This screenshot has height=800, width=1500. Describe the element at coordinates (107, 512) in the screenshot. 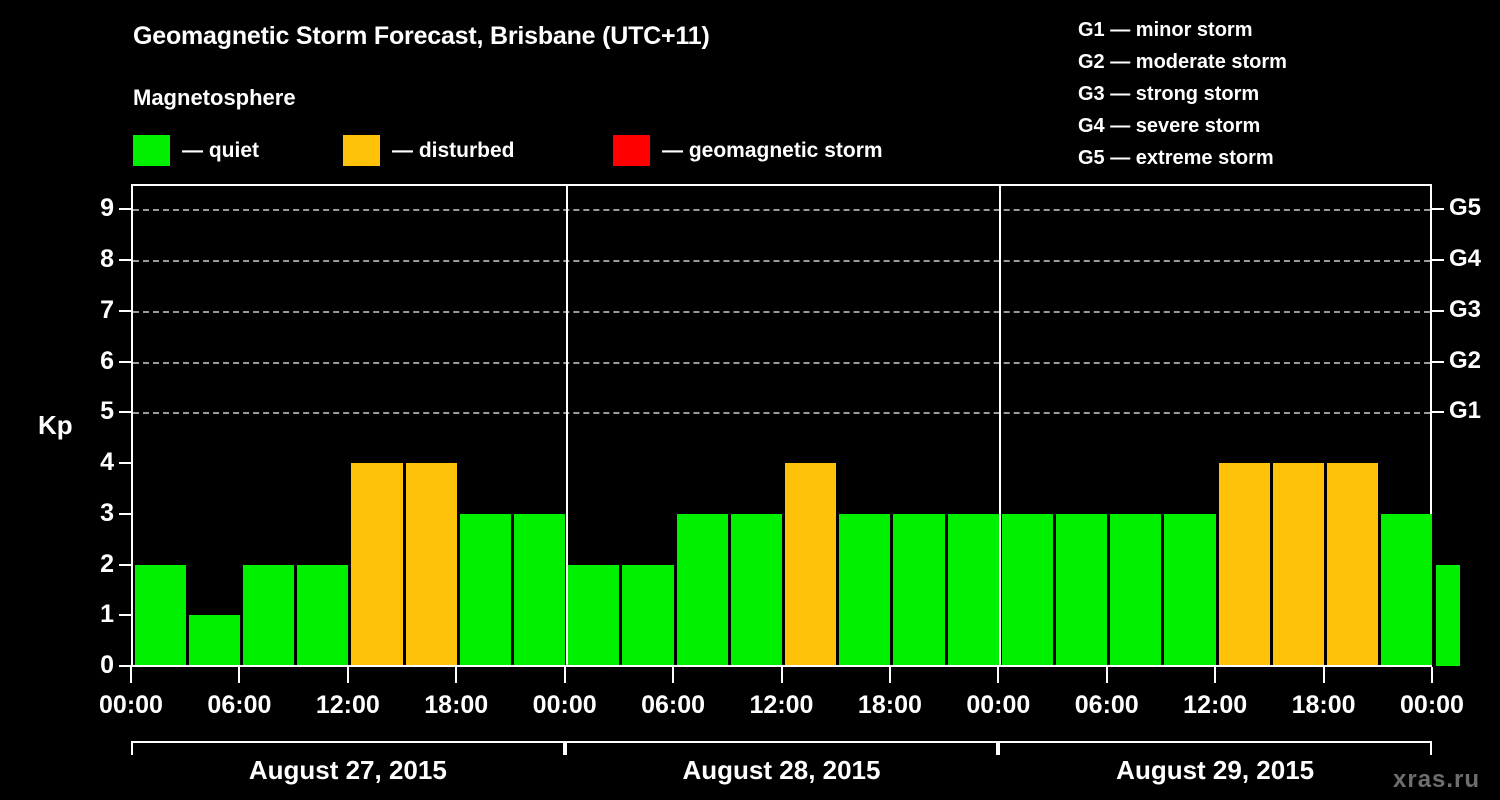

I see `y-tick-label-3: 3` at that location.